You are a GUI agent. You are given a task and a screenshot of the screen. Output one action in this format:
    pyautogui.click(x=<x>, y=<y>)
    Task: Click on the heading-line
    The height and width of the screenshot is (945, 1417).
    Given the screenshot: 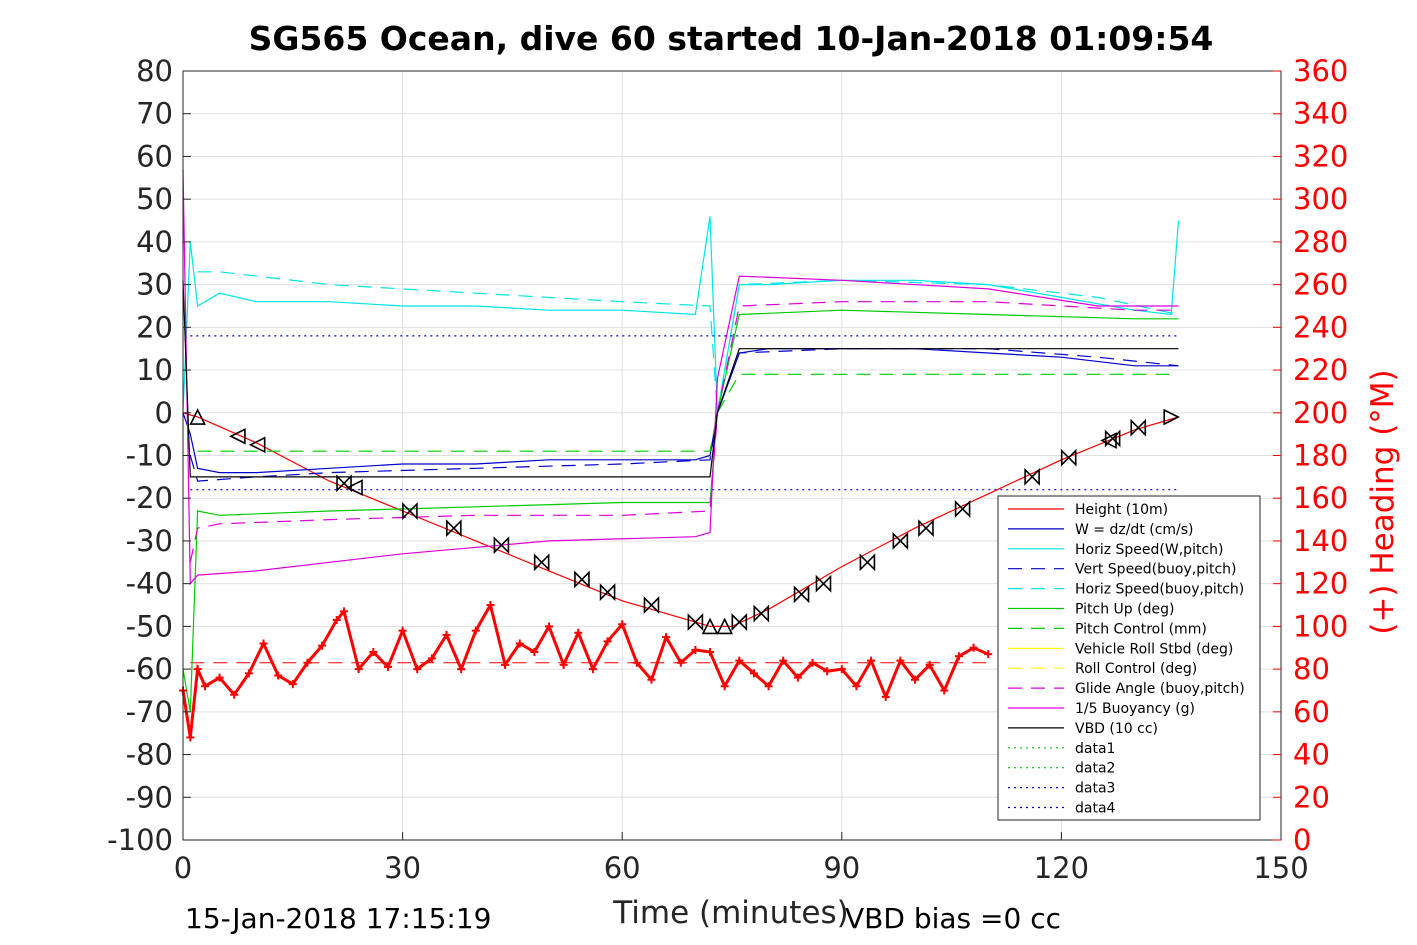 What is the action you would take?
    pyautogui.click(x=585, y=669)
    